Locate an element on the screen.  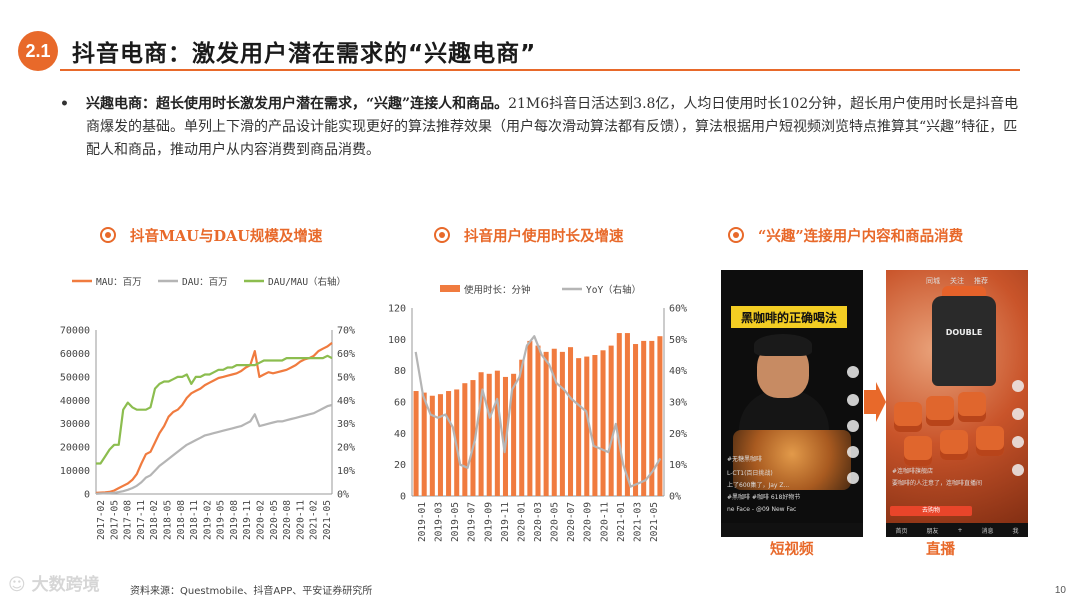
x-tick-label: 2019-11 is located at coordinates (505, 522).